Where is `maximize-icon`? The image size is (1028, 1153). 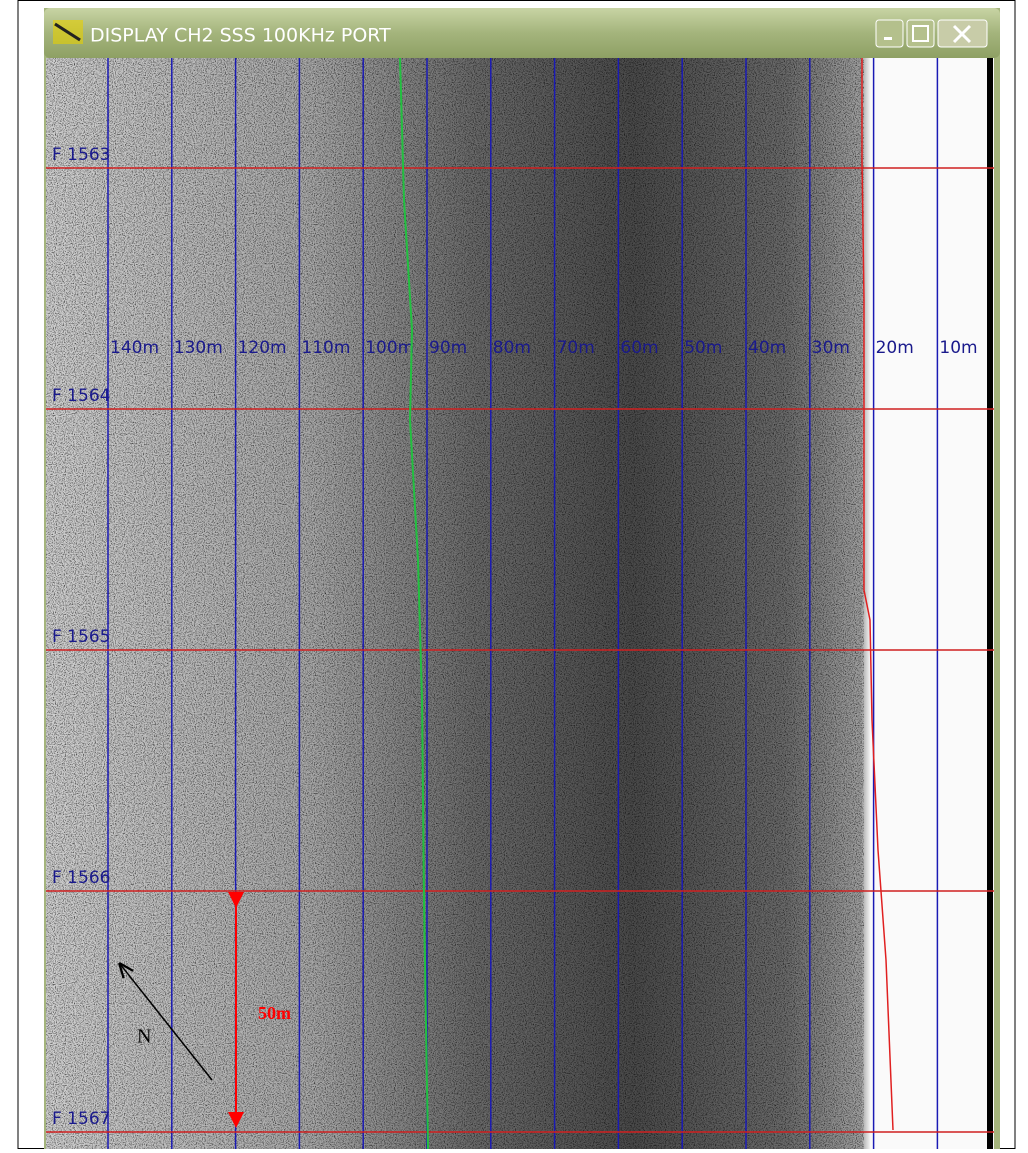
maximize-icon is located at coordinates (920, 33).